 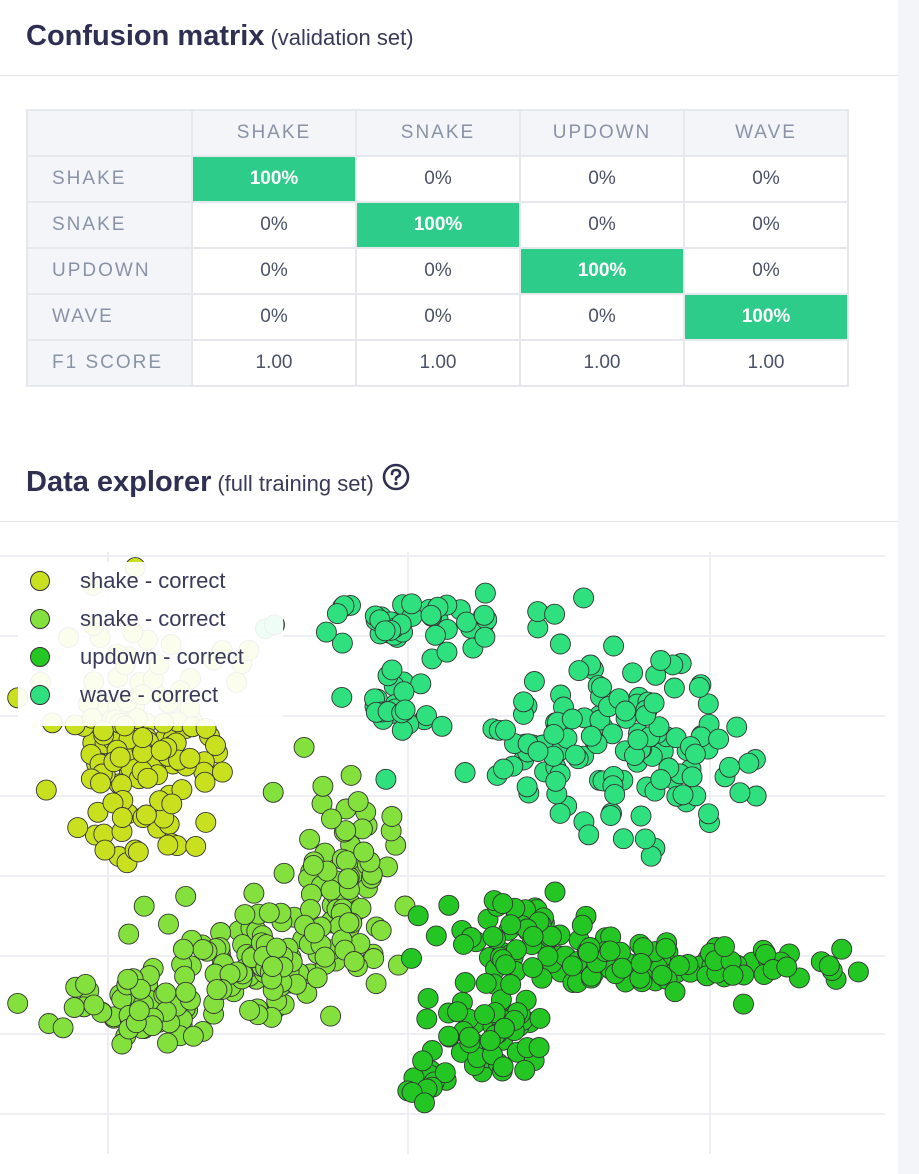 I want to click on row-header: WAVE, so click(x=109, y=317).